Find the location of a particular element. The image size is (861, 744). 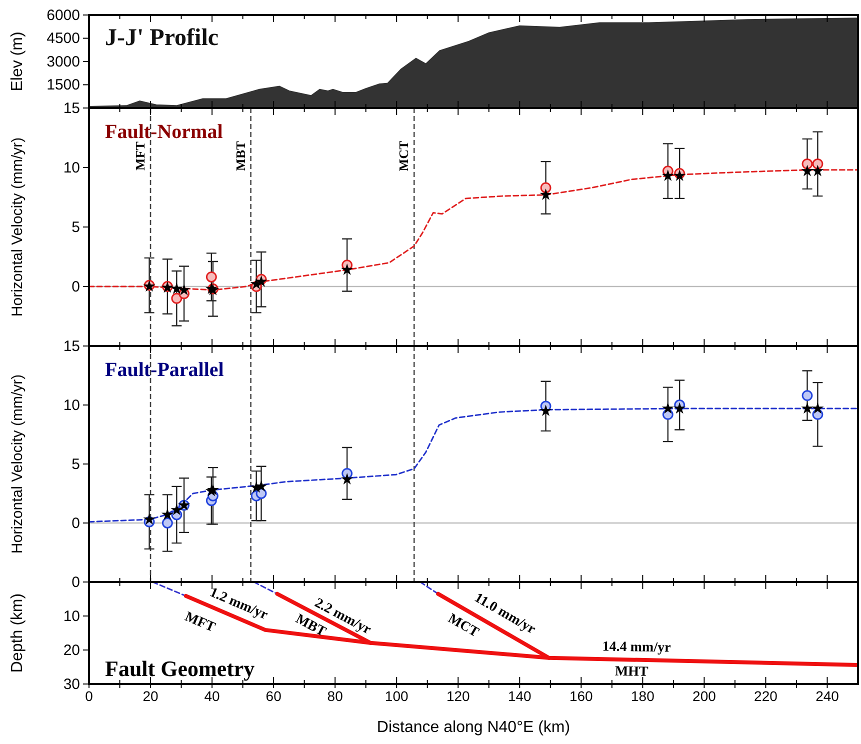

y-axis-title: Elev (m) is located at coordinates (17, 62).